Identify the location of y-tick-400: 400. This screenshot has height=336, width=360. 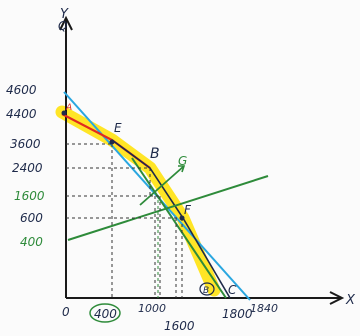
(31, 242).